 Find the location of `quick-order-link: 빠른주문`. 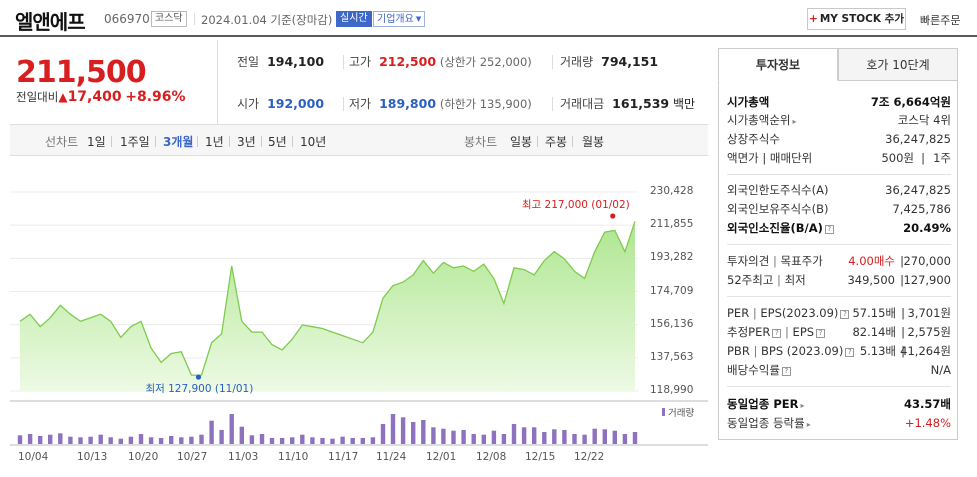

quick-order-link: 빠른주문 is located at coordinates (940, 20).